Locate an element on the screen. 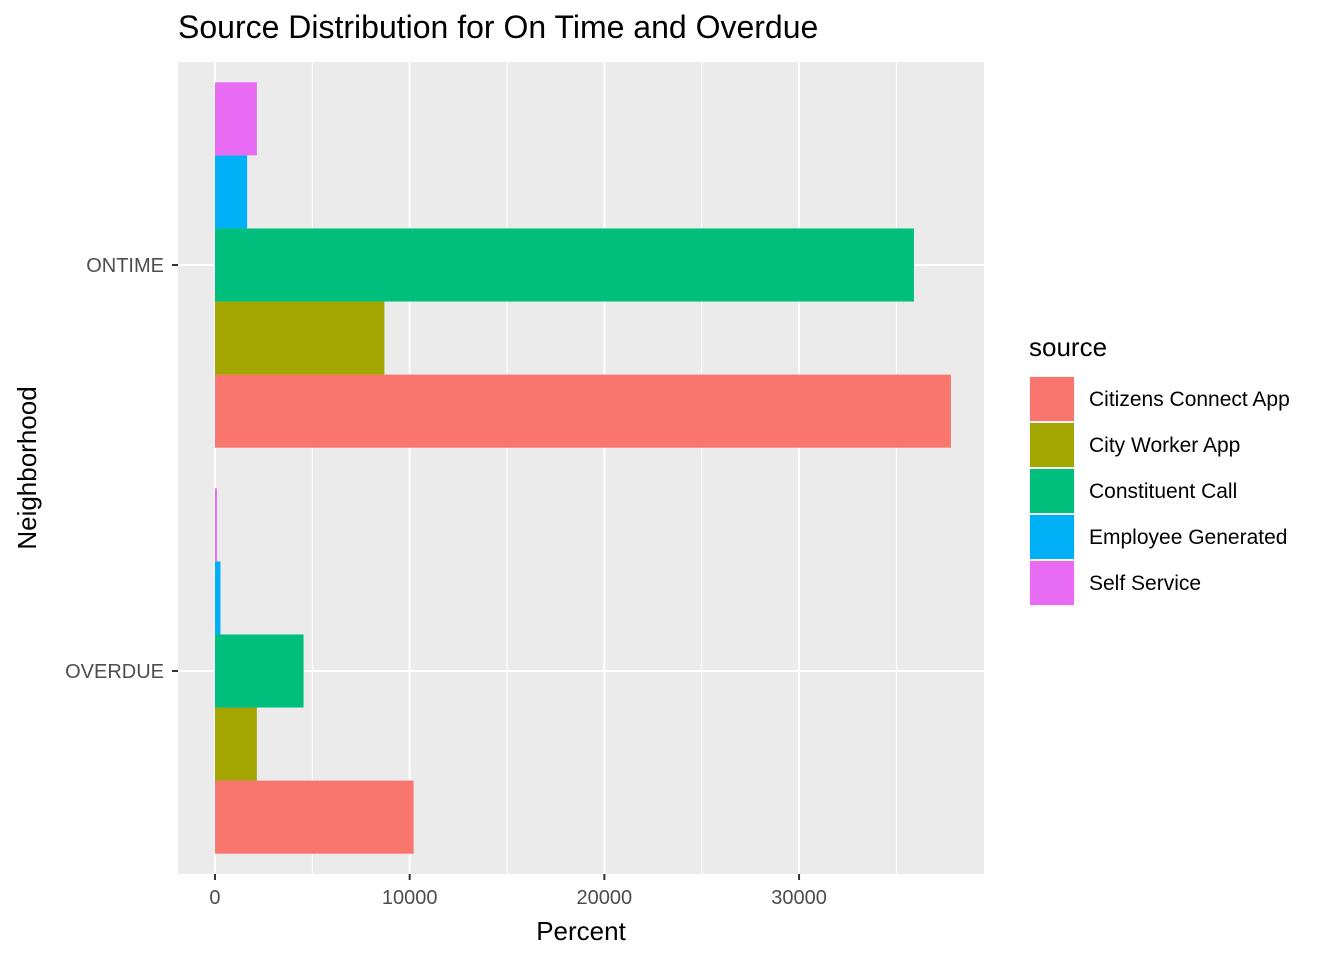 This screenshot has width=1344, height=960. bar-overdue-constituent-call is located at coordinates (259, 671).